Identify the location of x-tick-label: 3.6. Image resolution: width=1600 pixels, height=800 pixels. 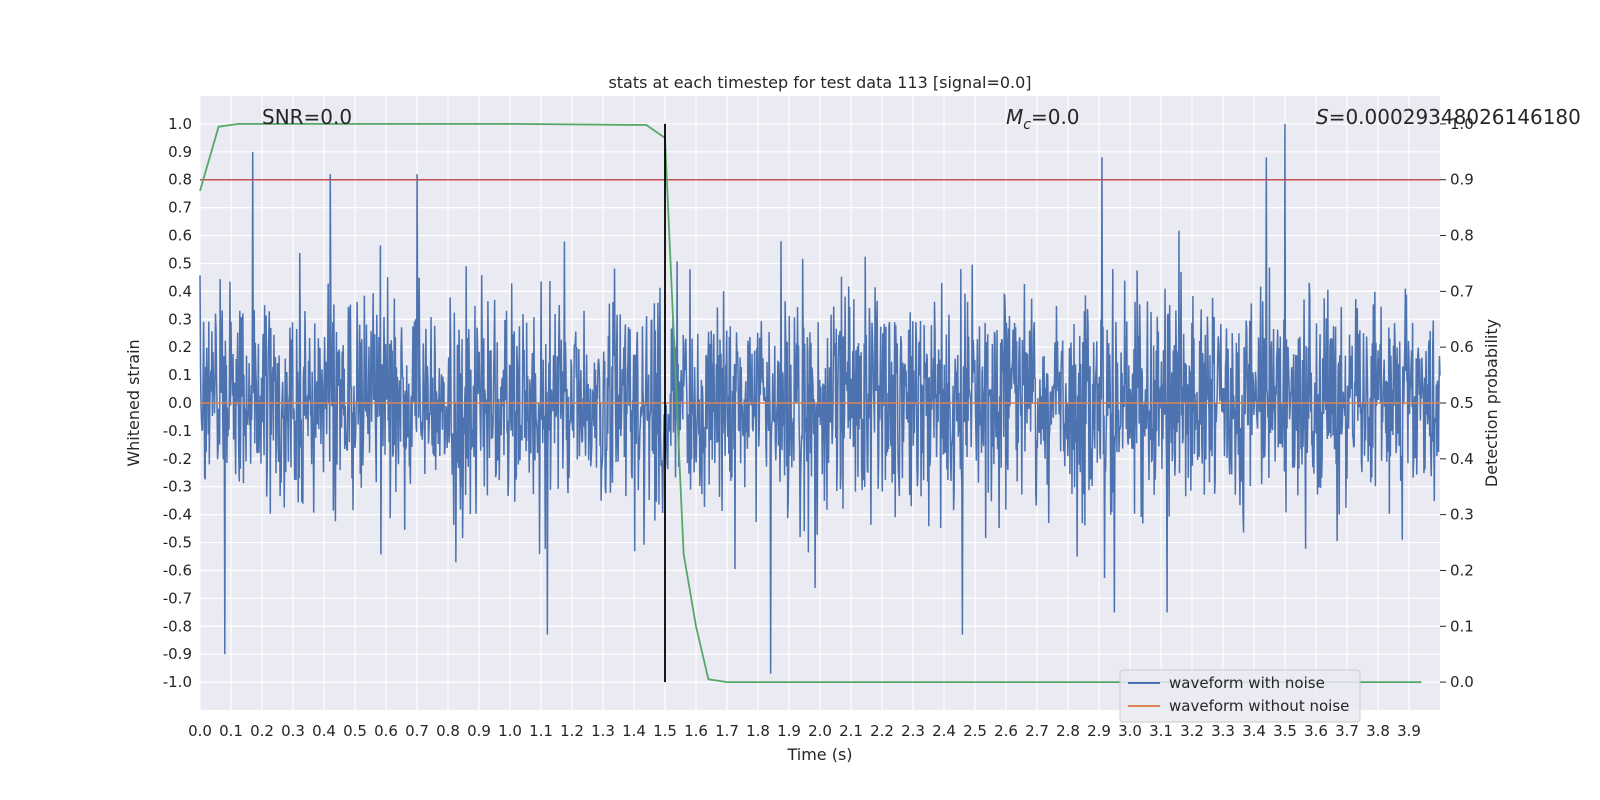
(1316, 731).